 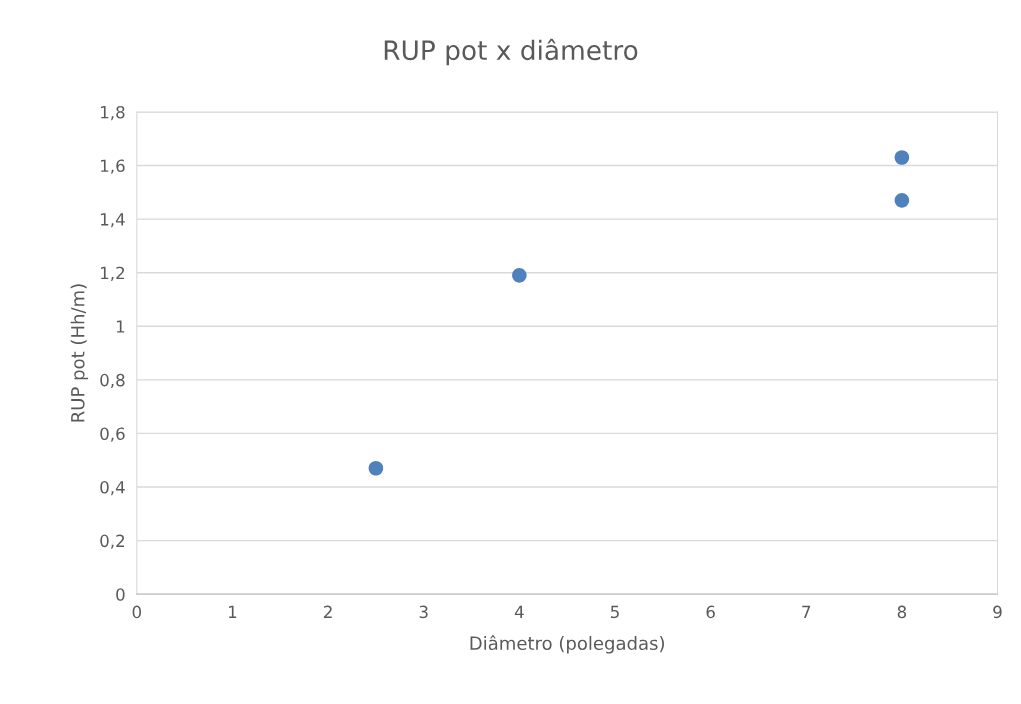 What do you see at coordinates (112, 541) in the screenshot?
I see `y-tick-label: 0,2` at bounding box center [112, 541].